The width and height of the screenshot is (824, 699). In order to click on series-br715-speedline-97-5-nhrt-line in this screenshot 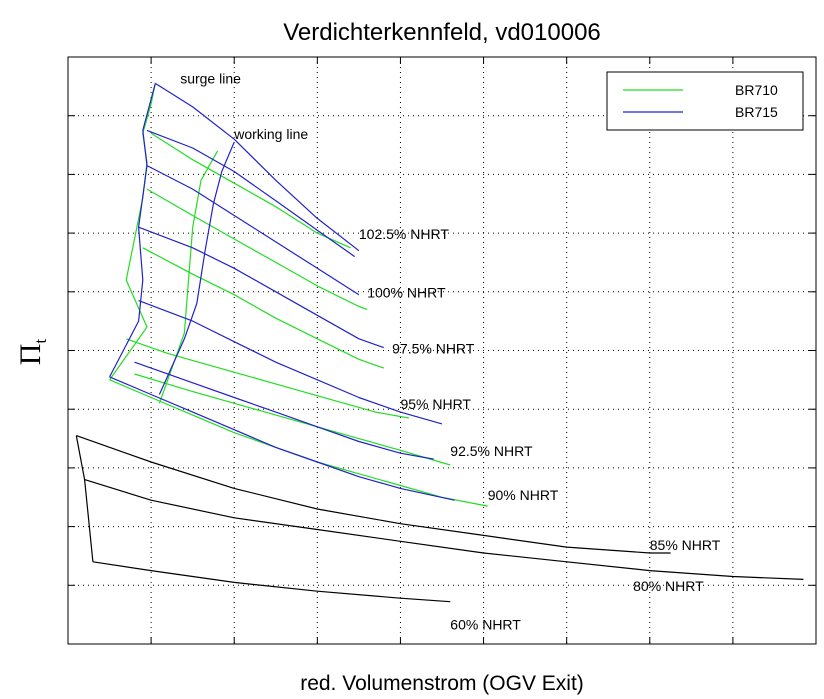, I will do `click(261, 287)`.